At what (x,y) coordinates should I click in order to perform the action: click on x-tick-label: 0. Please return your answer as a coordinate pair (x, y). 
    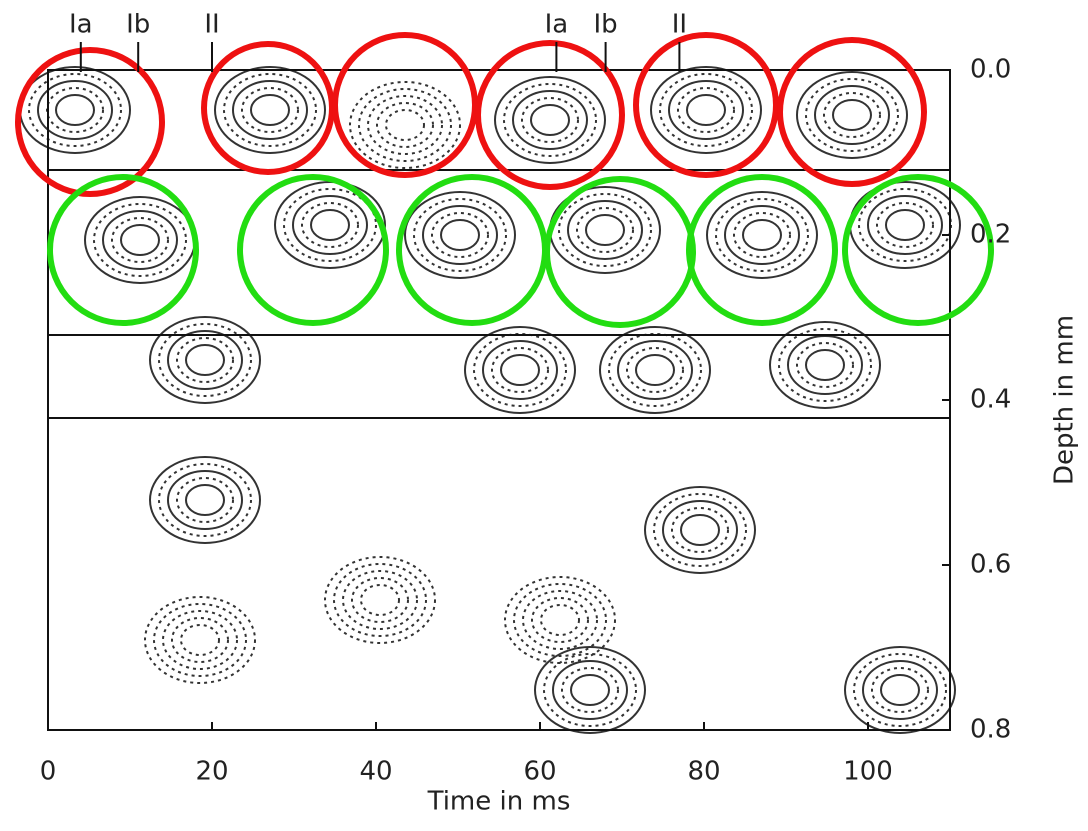
    Looking at the image, I should click on (48, 772).